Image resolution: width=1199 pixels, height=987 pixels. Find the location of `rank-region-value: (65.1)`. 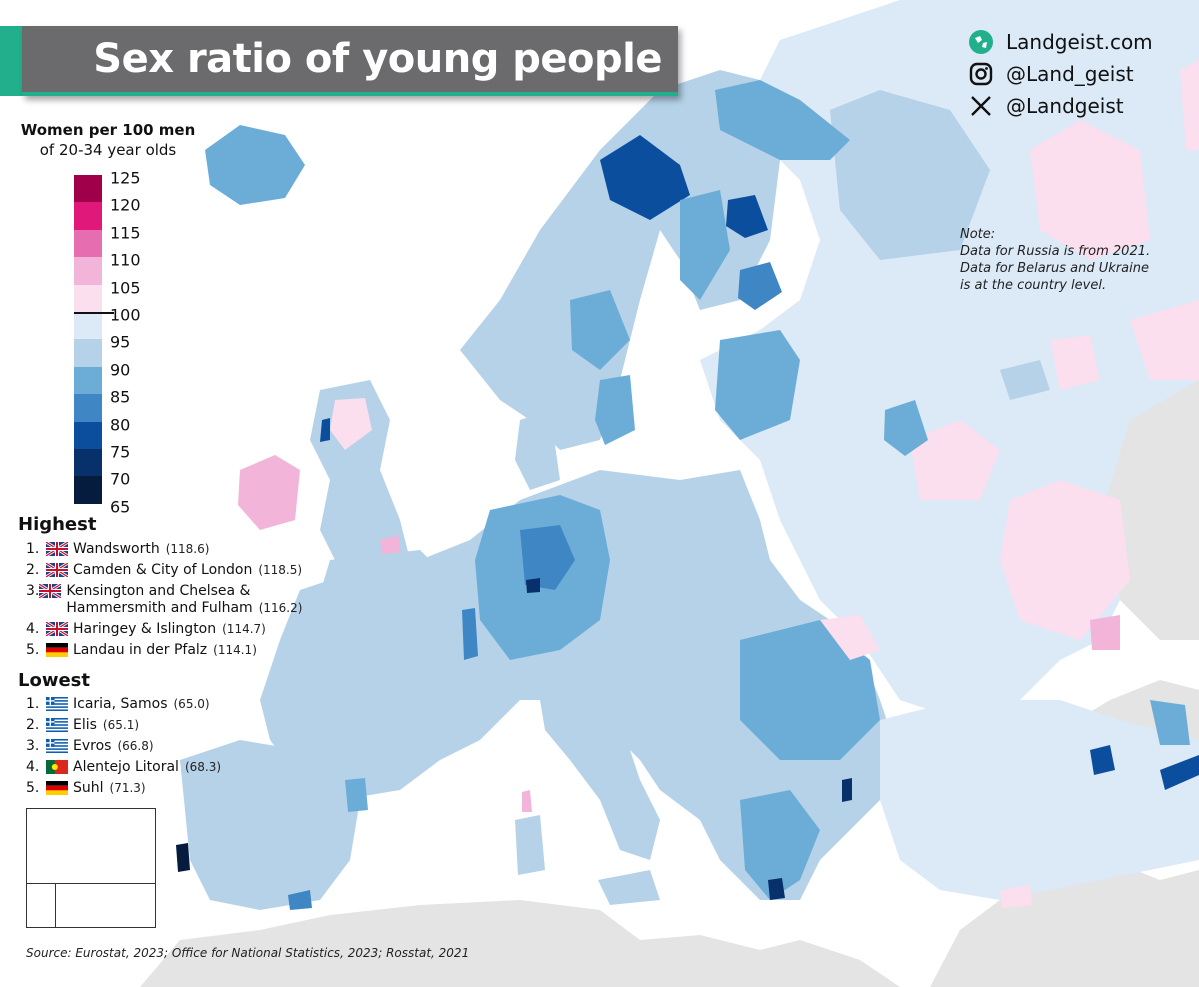

rank-region-value: (65.1) is located at coordinates (121, 725).